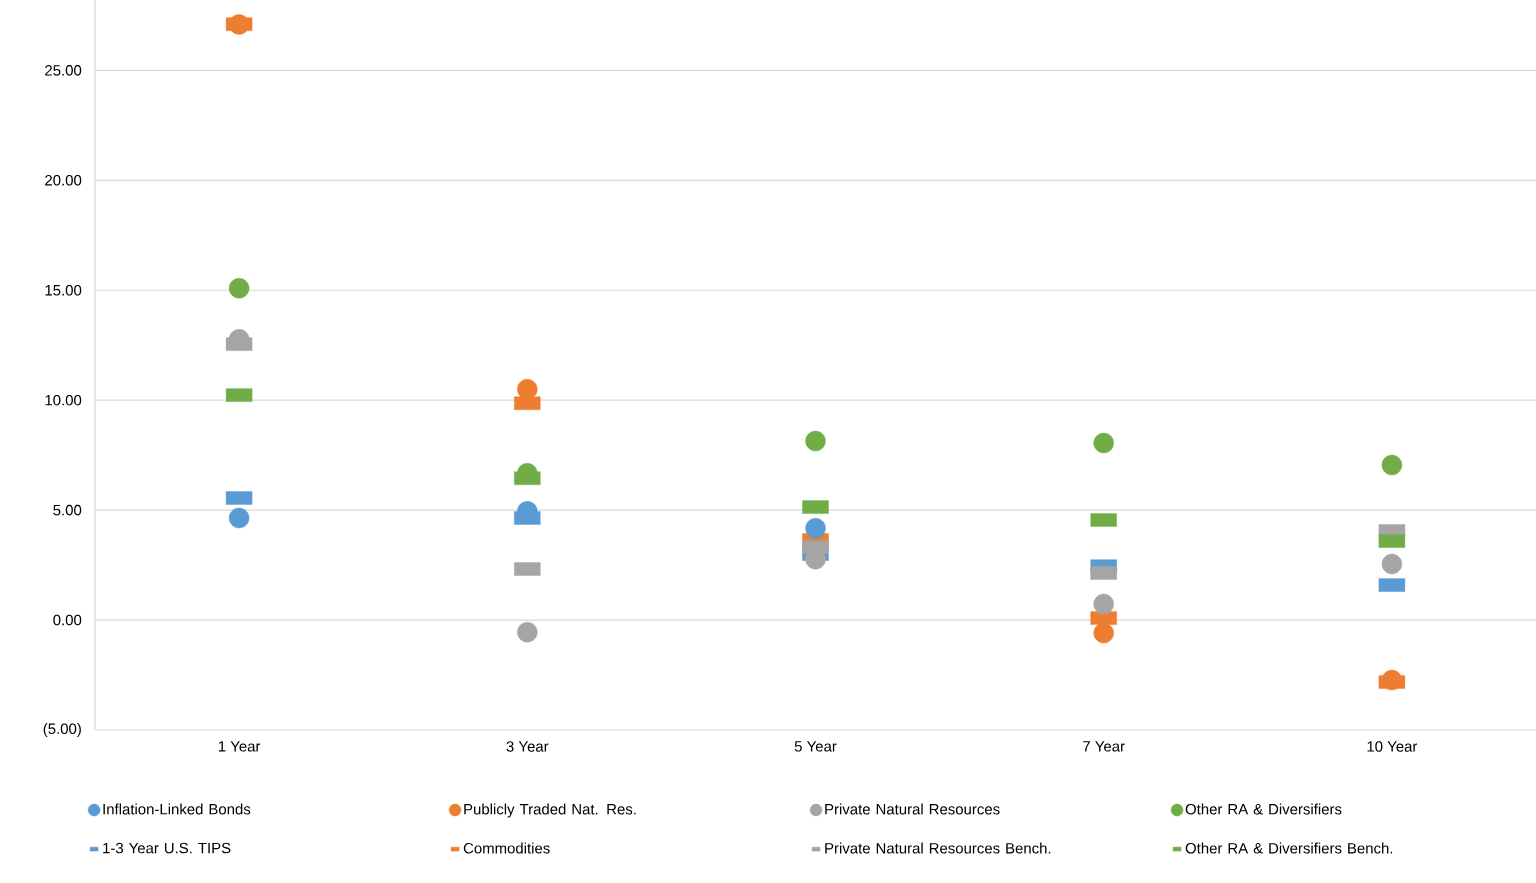  Describe the element at coordinates (1392, 746) in the screenshot. I see `x-tick-label: 10 Year` at that location.